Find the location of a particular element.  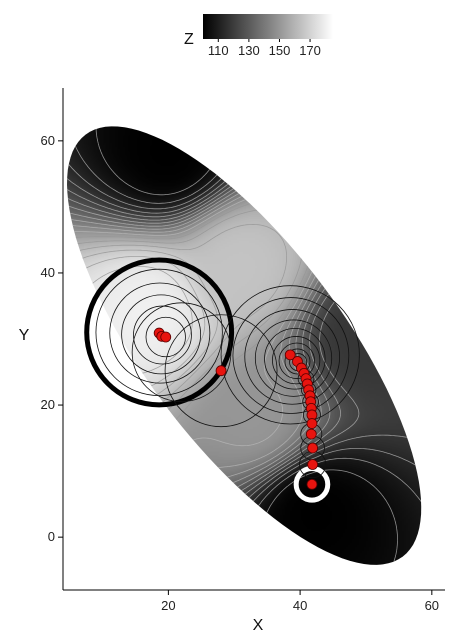

y-tick-label: 0 is located at coordinates (51, 536).